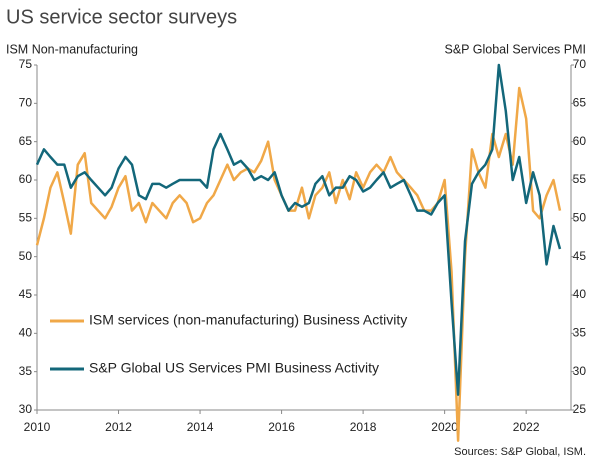 Image resolution: width=591 pixels, height=464 pixels. I want to click on y-tick-label: 75, so click(26, 64).